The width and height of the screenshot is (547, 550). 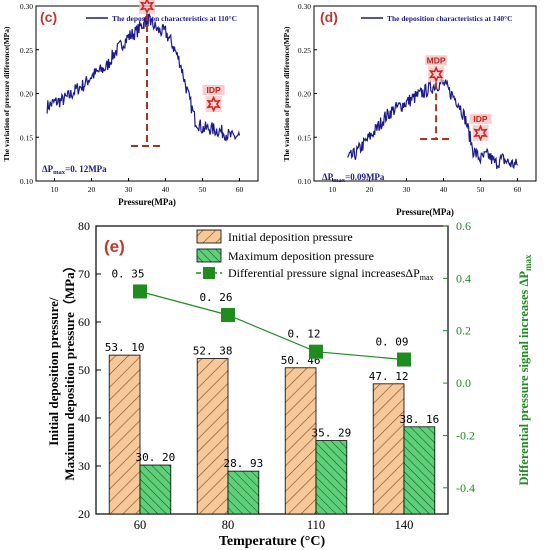 I want to click on y2-tick-label: 0.6, so click(x=463, y=226).